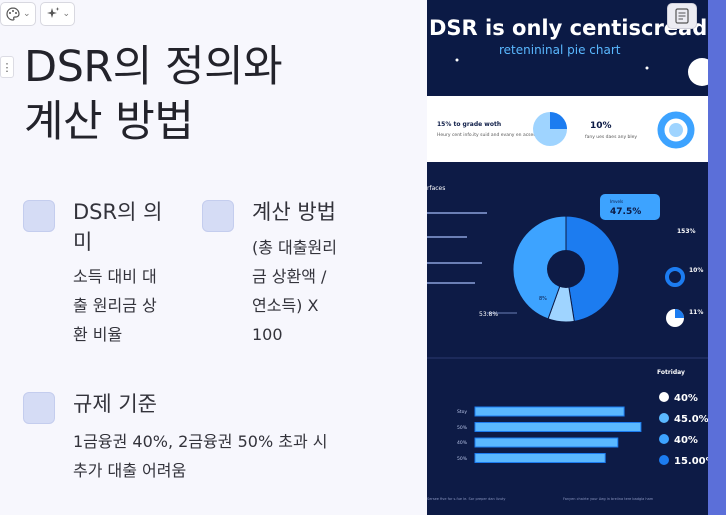 The image size is (726, 515). I want to click on theme-button: ⌄, so click(18, 14).